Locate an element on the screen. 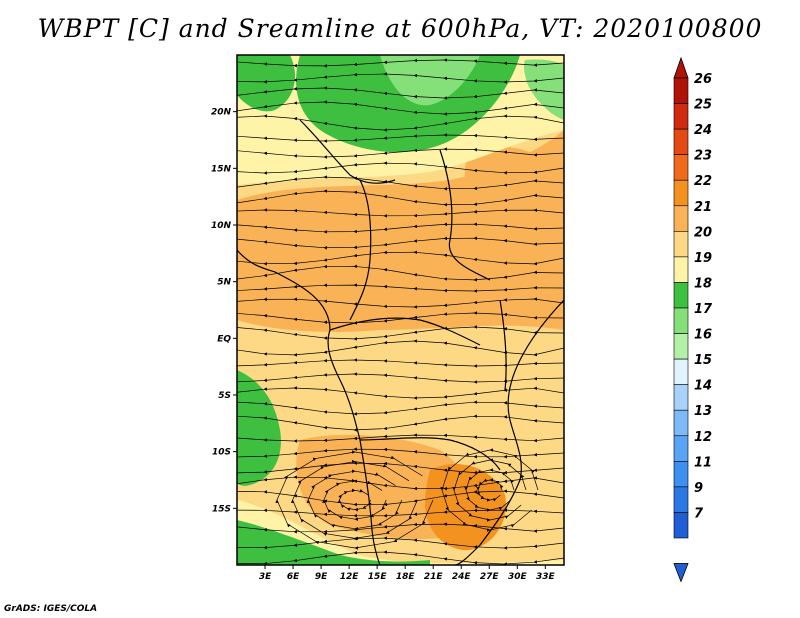  x-axis: 3E 6E 9E 12E 15E 18E 21E 24E 27E 30E 33E is located at coordinates (407, 573).